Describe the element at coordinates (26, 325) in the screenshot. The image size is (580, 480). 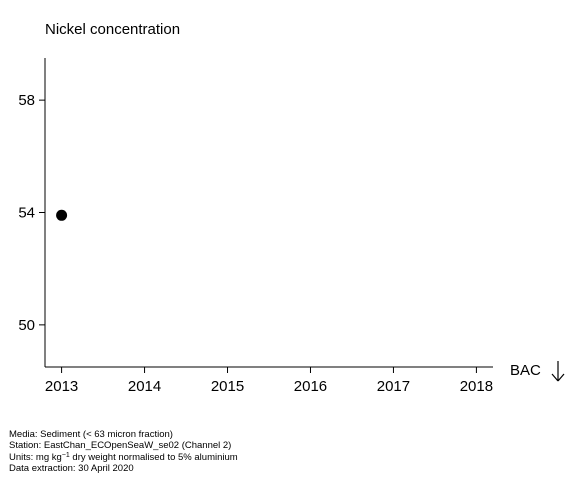
I see `y-tick-label: 50` at that location.